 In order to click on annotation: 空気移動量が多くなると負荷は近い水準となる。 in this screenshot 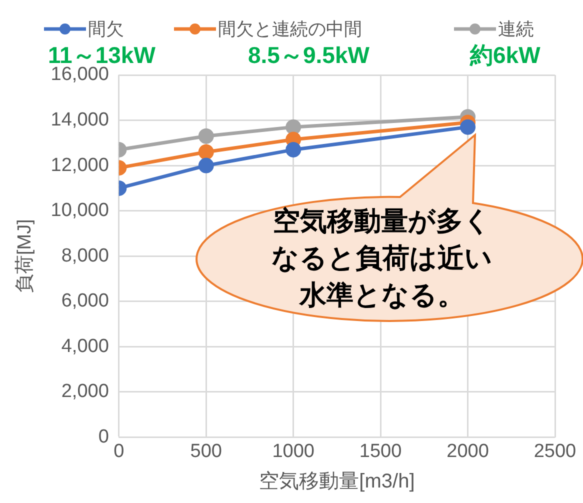, I will do `click(382, 258)`.